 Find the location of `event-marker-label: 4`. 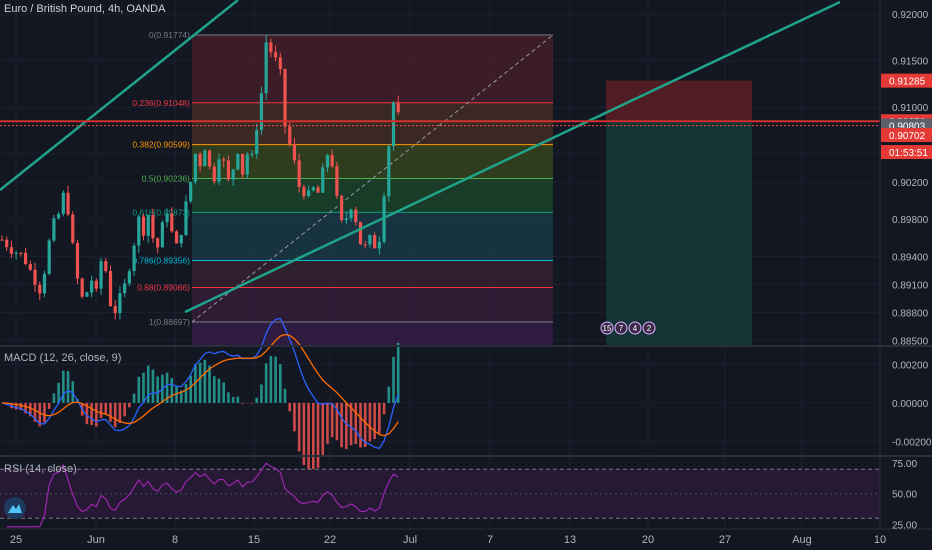

event-marker-label: 4 is located at coordinates (635, 328).